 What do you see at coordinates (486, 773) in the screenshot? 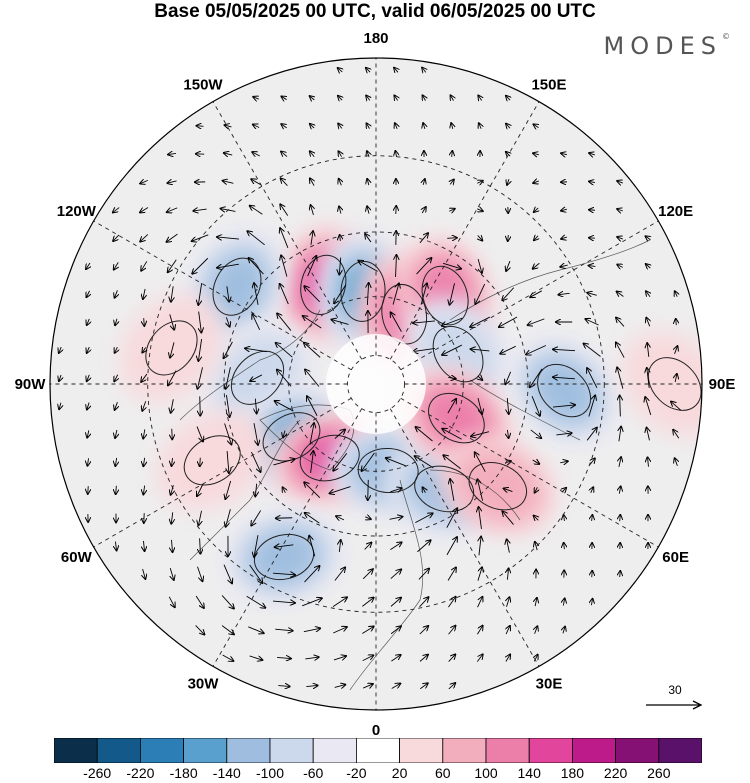
I see `colorbar-tick-label: 100` at bounding box center [486, 773].